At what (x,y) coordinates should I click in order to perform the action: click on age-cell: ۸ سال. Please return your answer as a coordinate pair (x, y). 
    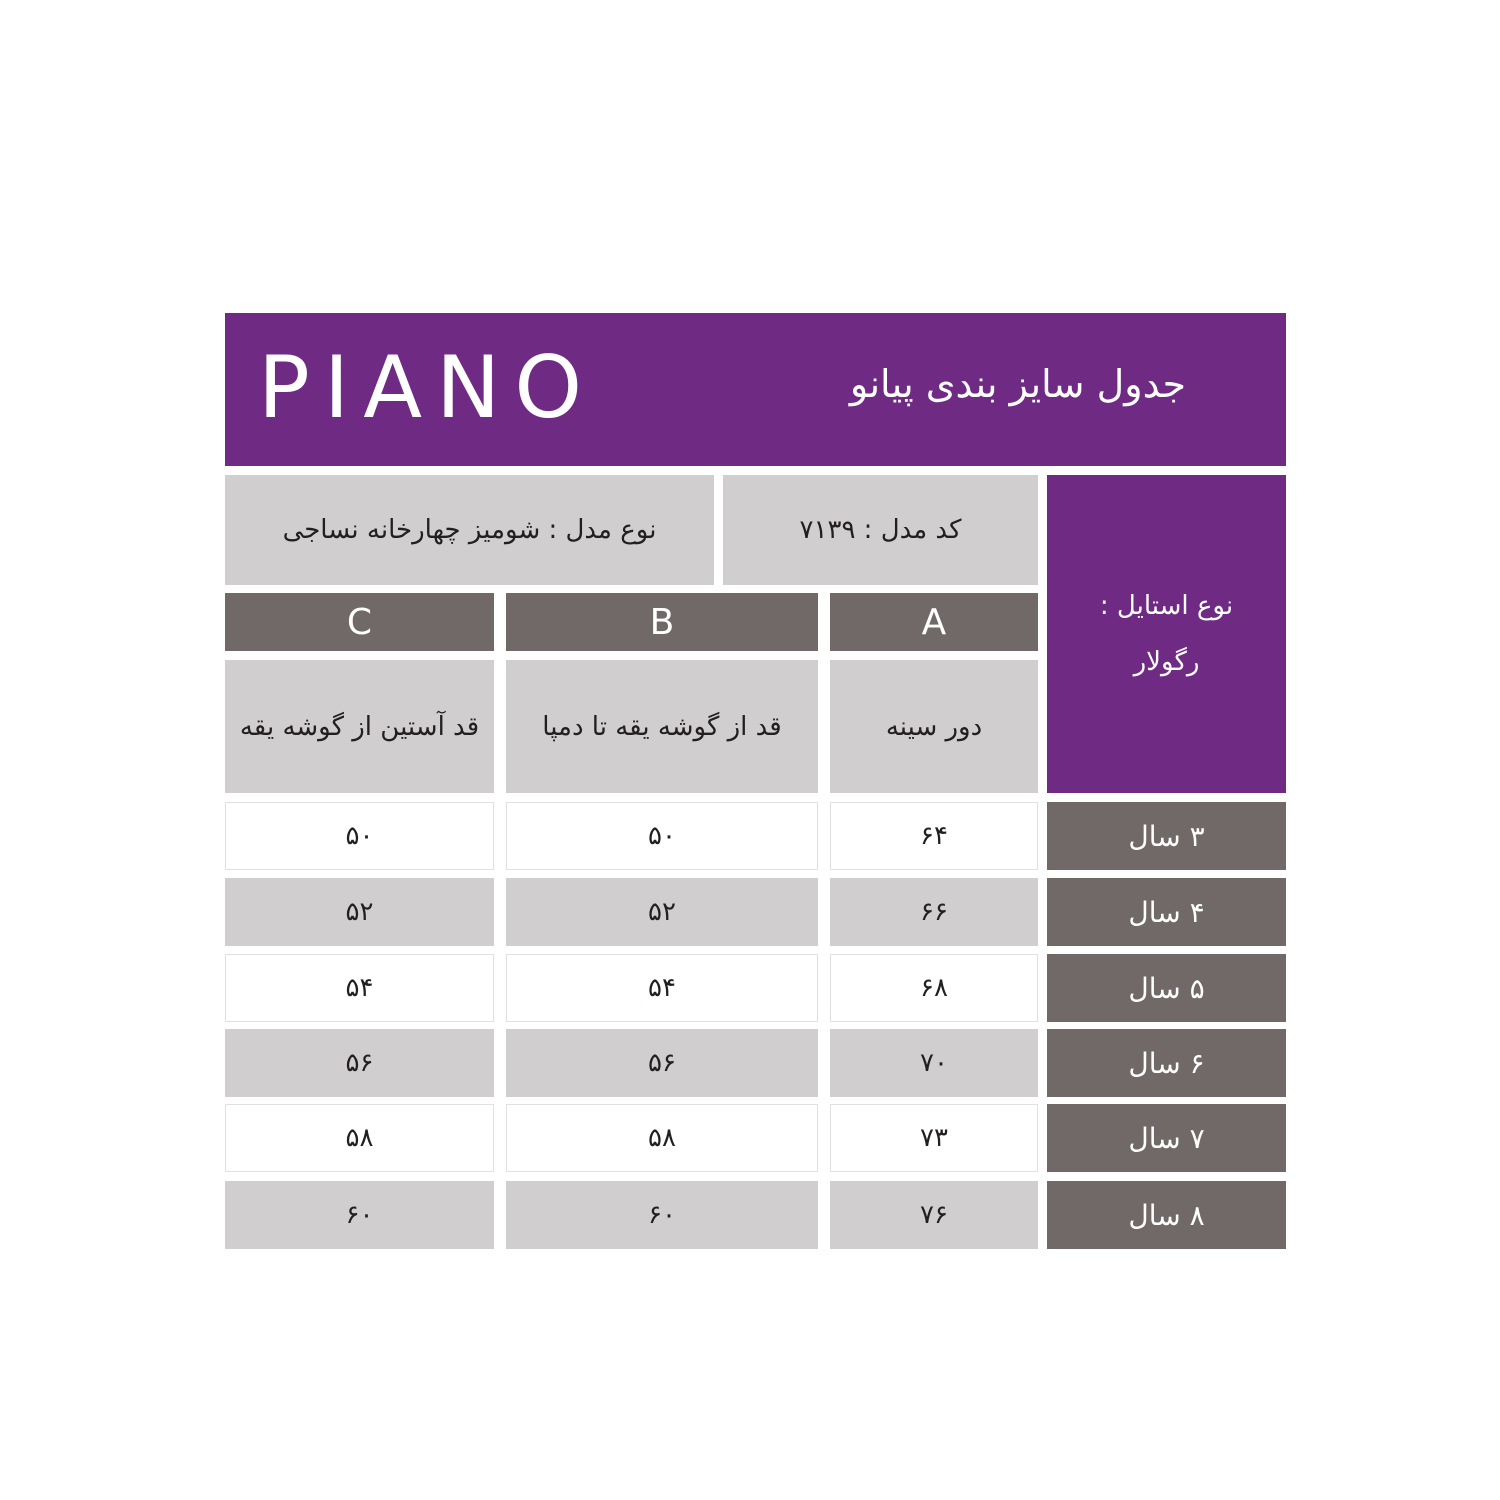
    Looking at the image, I should click on (1166, 1215).